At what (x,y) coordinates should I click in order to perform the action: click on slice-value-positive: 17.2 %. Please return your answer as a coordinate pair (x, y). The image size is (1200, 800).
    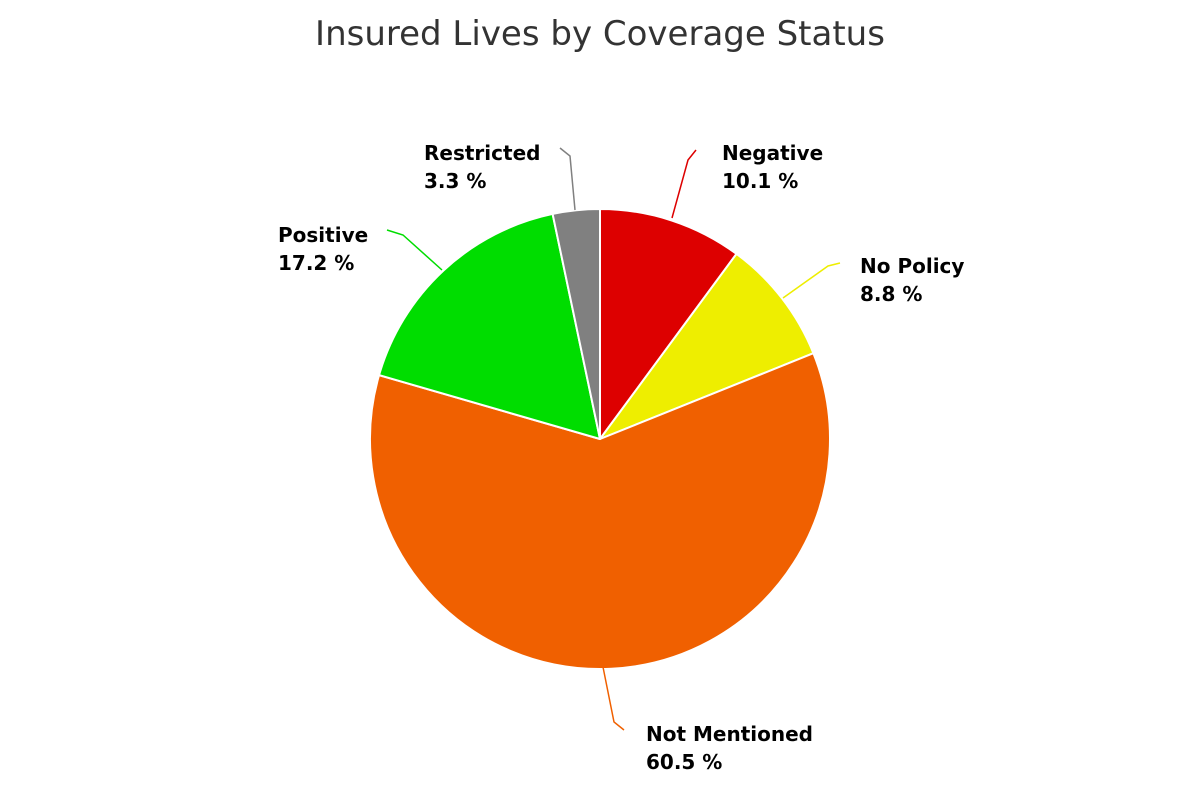
    Looking at the image, I should click on (316, 263).